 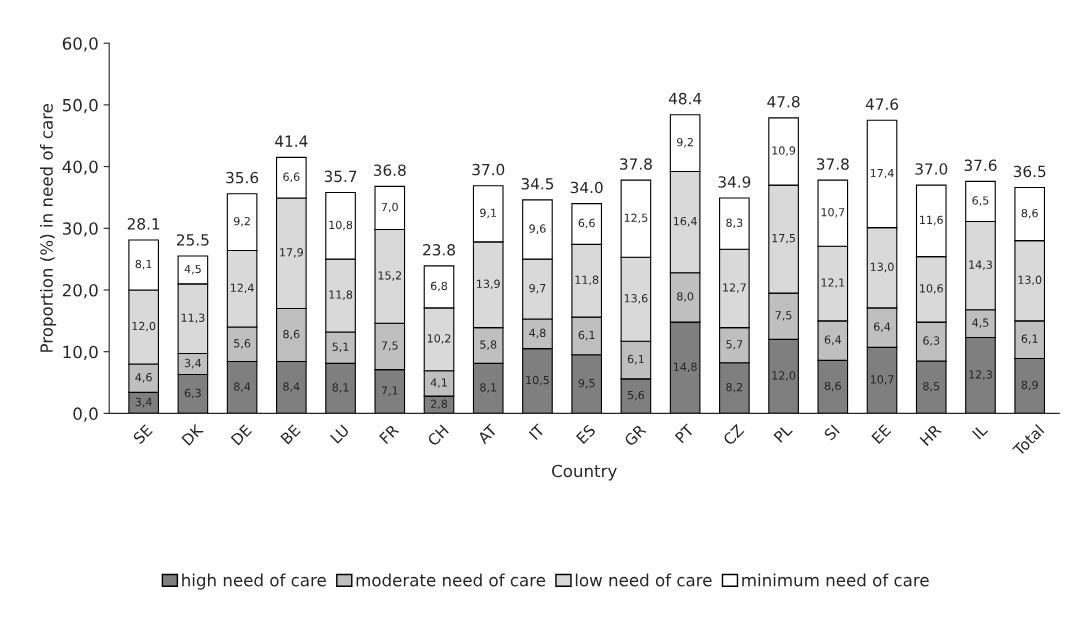 I want to click on total-label: 35.6, so click(x=242, y=177).